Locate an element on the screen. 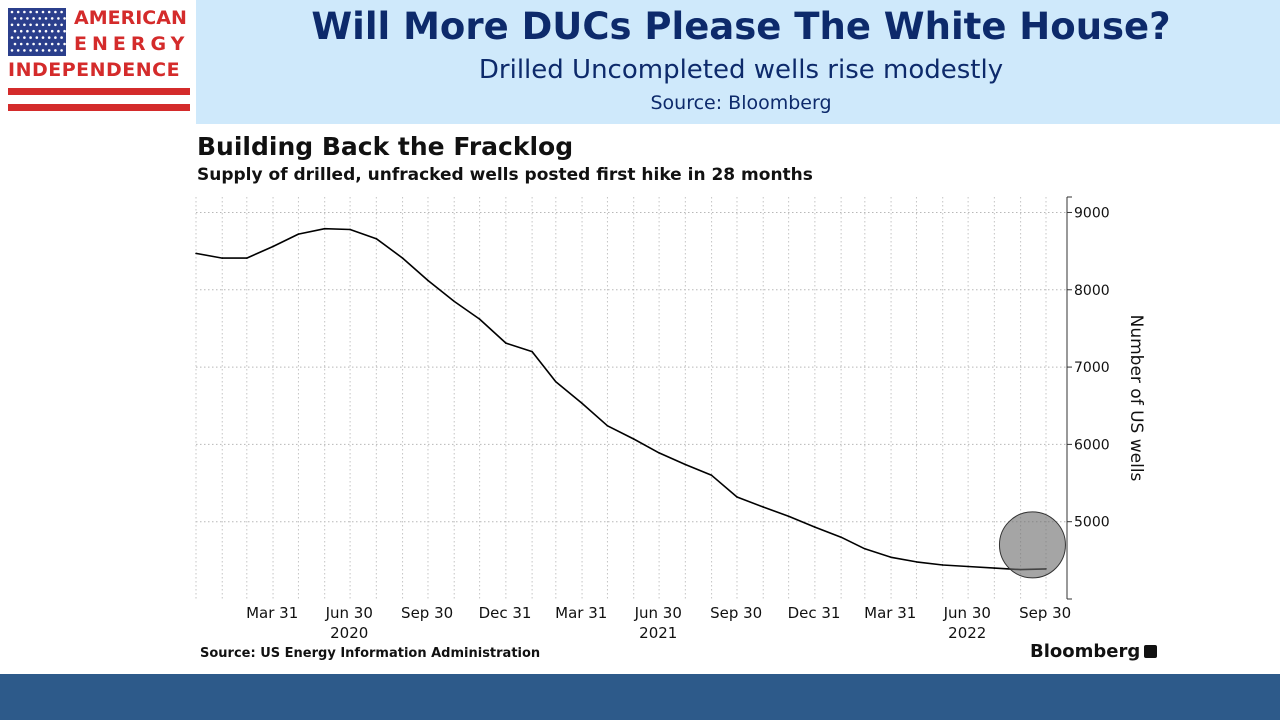 The image size is (1280, 720). y-tick-label: 5000 is located at coordinates (1092, 523).